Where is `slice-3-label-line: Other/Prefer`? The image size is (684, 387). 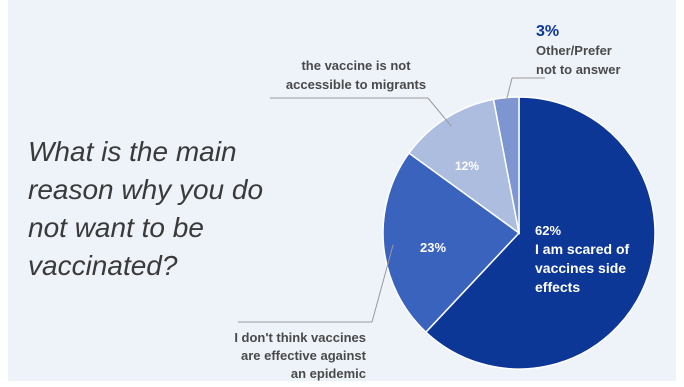 slice-3-label-line: Other/Prefer is located at coordinates (574, 50).